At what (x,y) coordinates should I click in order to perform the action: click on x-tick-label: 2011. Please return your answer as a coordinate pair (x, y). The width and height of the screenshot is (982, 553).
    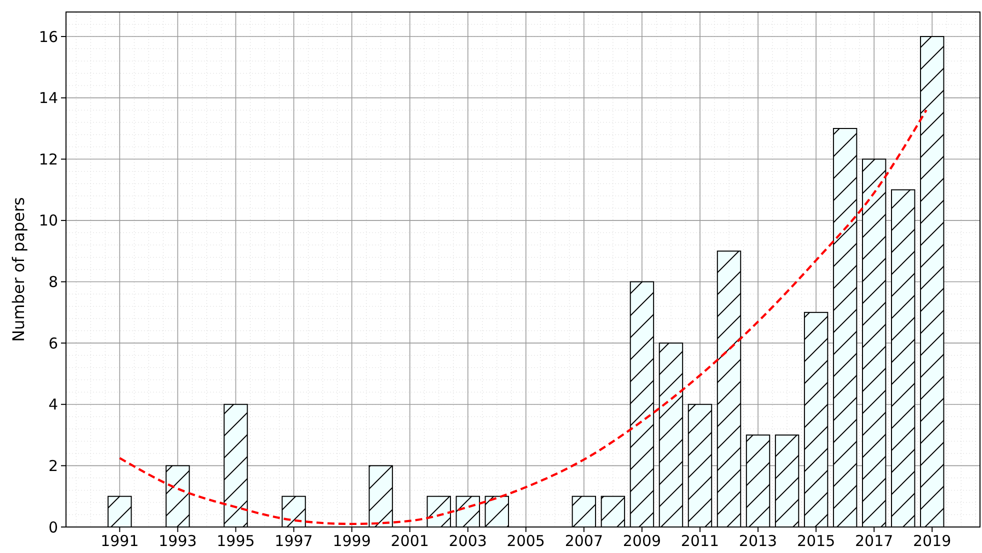
    Looking at the image, I should click on (700, 541).